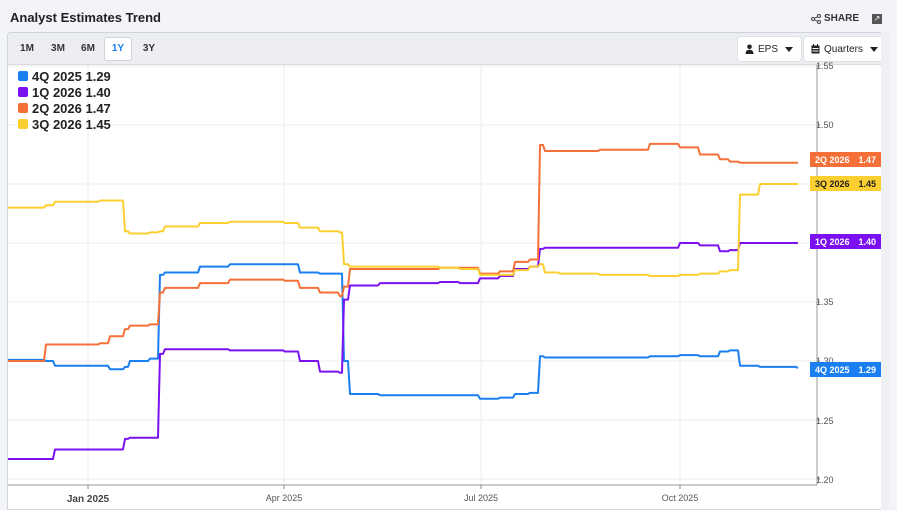 The image size is (897, 510). Describe the element at coordinates (867, 159) in the screenshot. I see `price-tag-value: 1.47` at that location.